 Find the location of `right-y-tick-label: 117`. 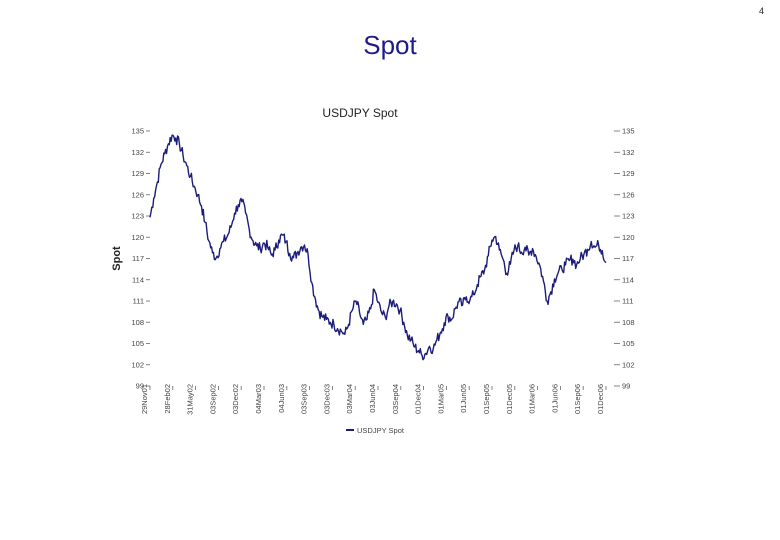

right-y-tick-label: 117 is located at coordinates (628, 258).